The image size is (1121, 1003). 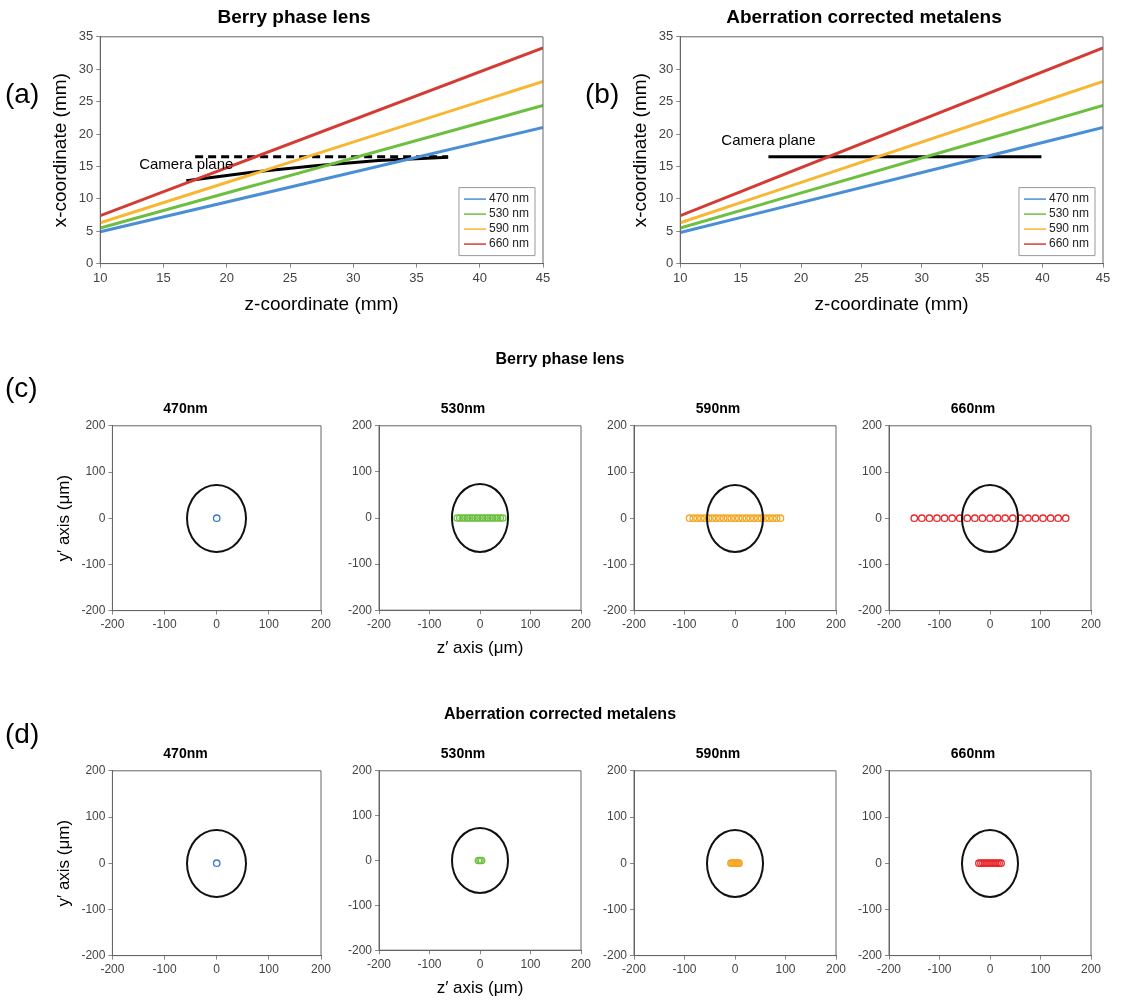 What do you see at coordinates (294, 16) in the screenshot?
I see `chart-title: Berry phase lens` at bounding box center [294, 16].